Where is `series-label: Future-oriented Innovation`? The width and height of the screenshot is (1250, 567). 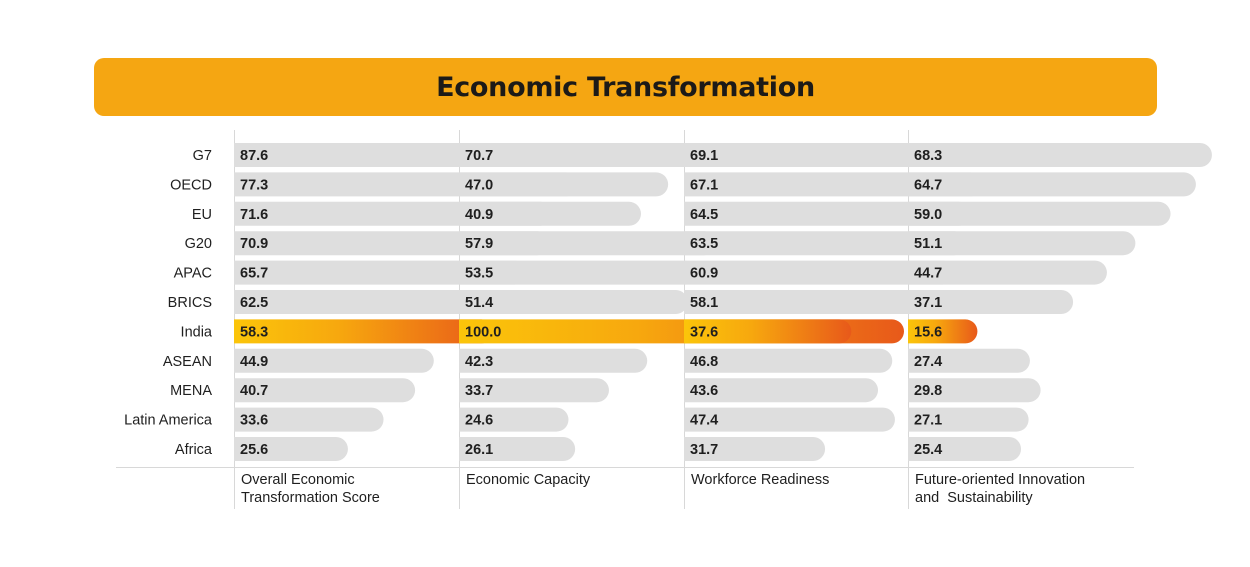 series-label: Future-oriented Innovation is located at coordinates (1000, 480).